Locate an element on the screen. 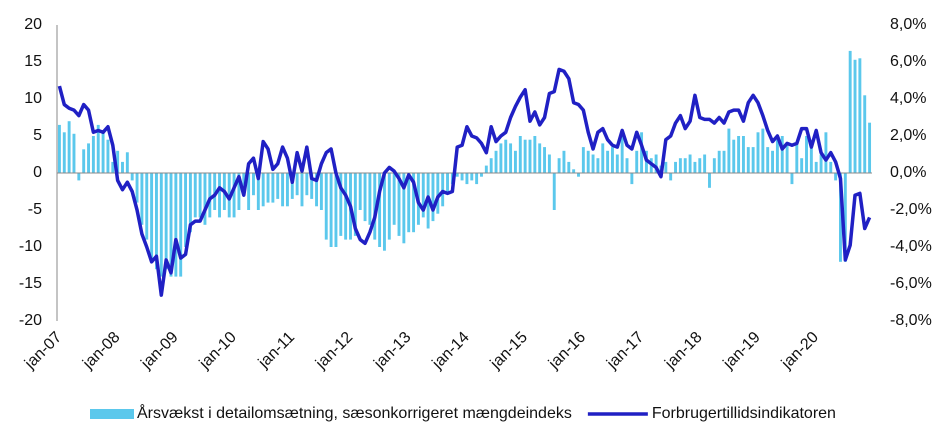 The width and height of the screenshot is (942, 427). y2-tick-label: -2,0% is located at coordinates (911, 209).